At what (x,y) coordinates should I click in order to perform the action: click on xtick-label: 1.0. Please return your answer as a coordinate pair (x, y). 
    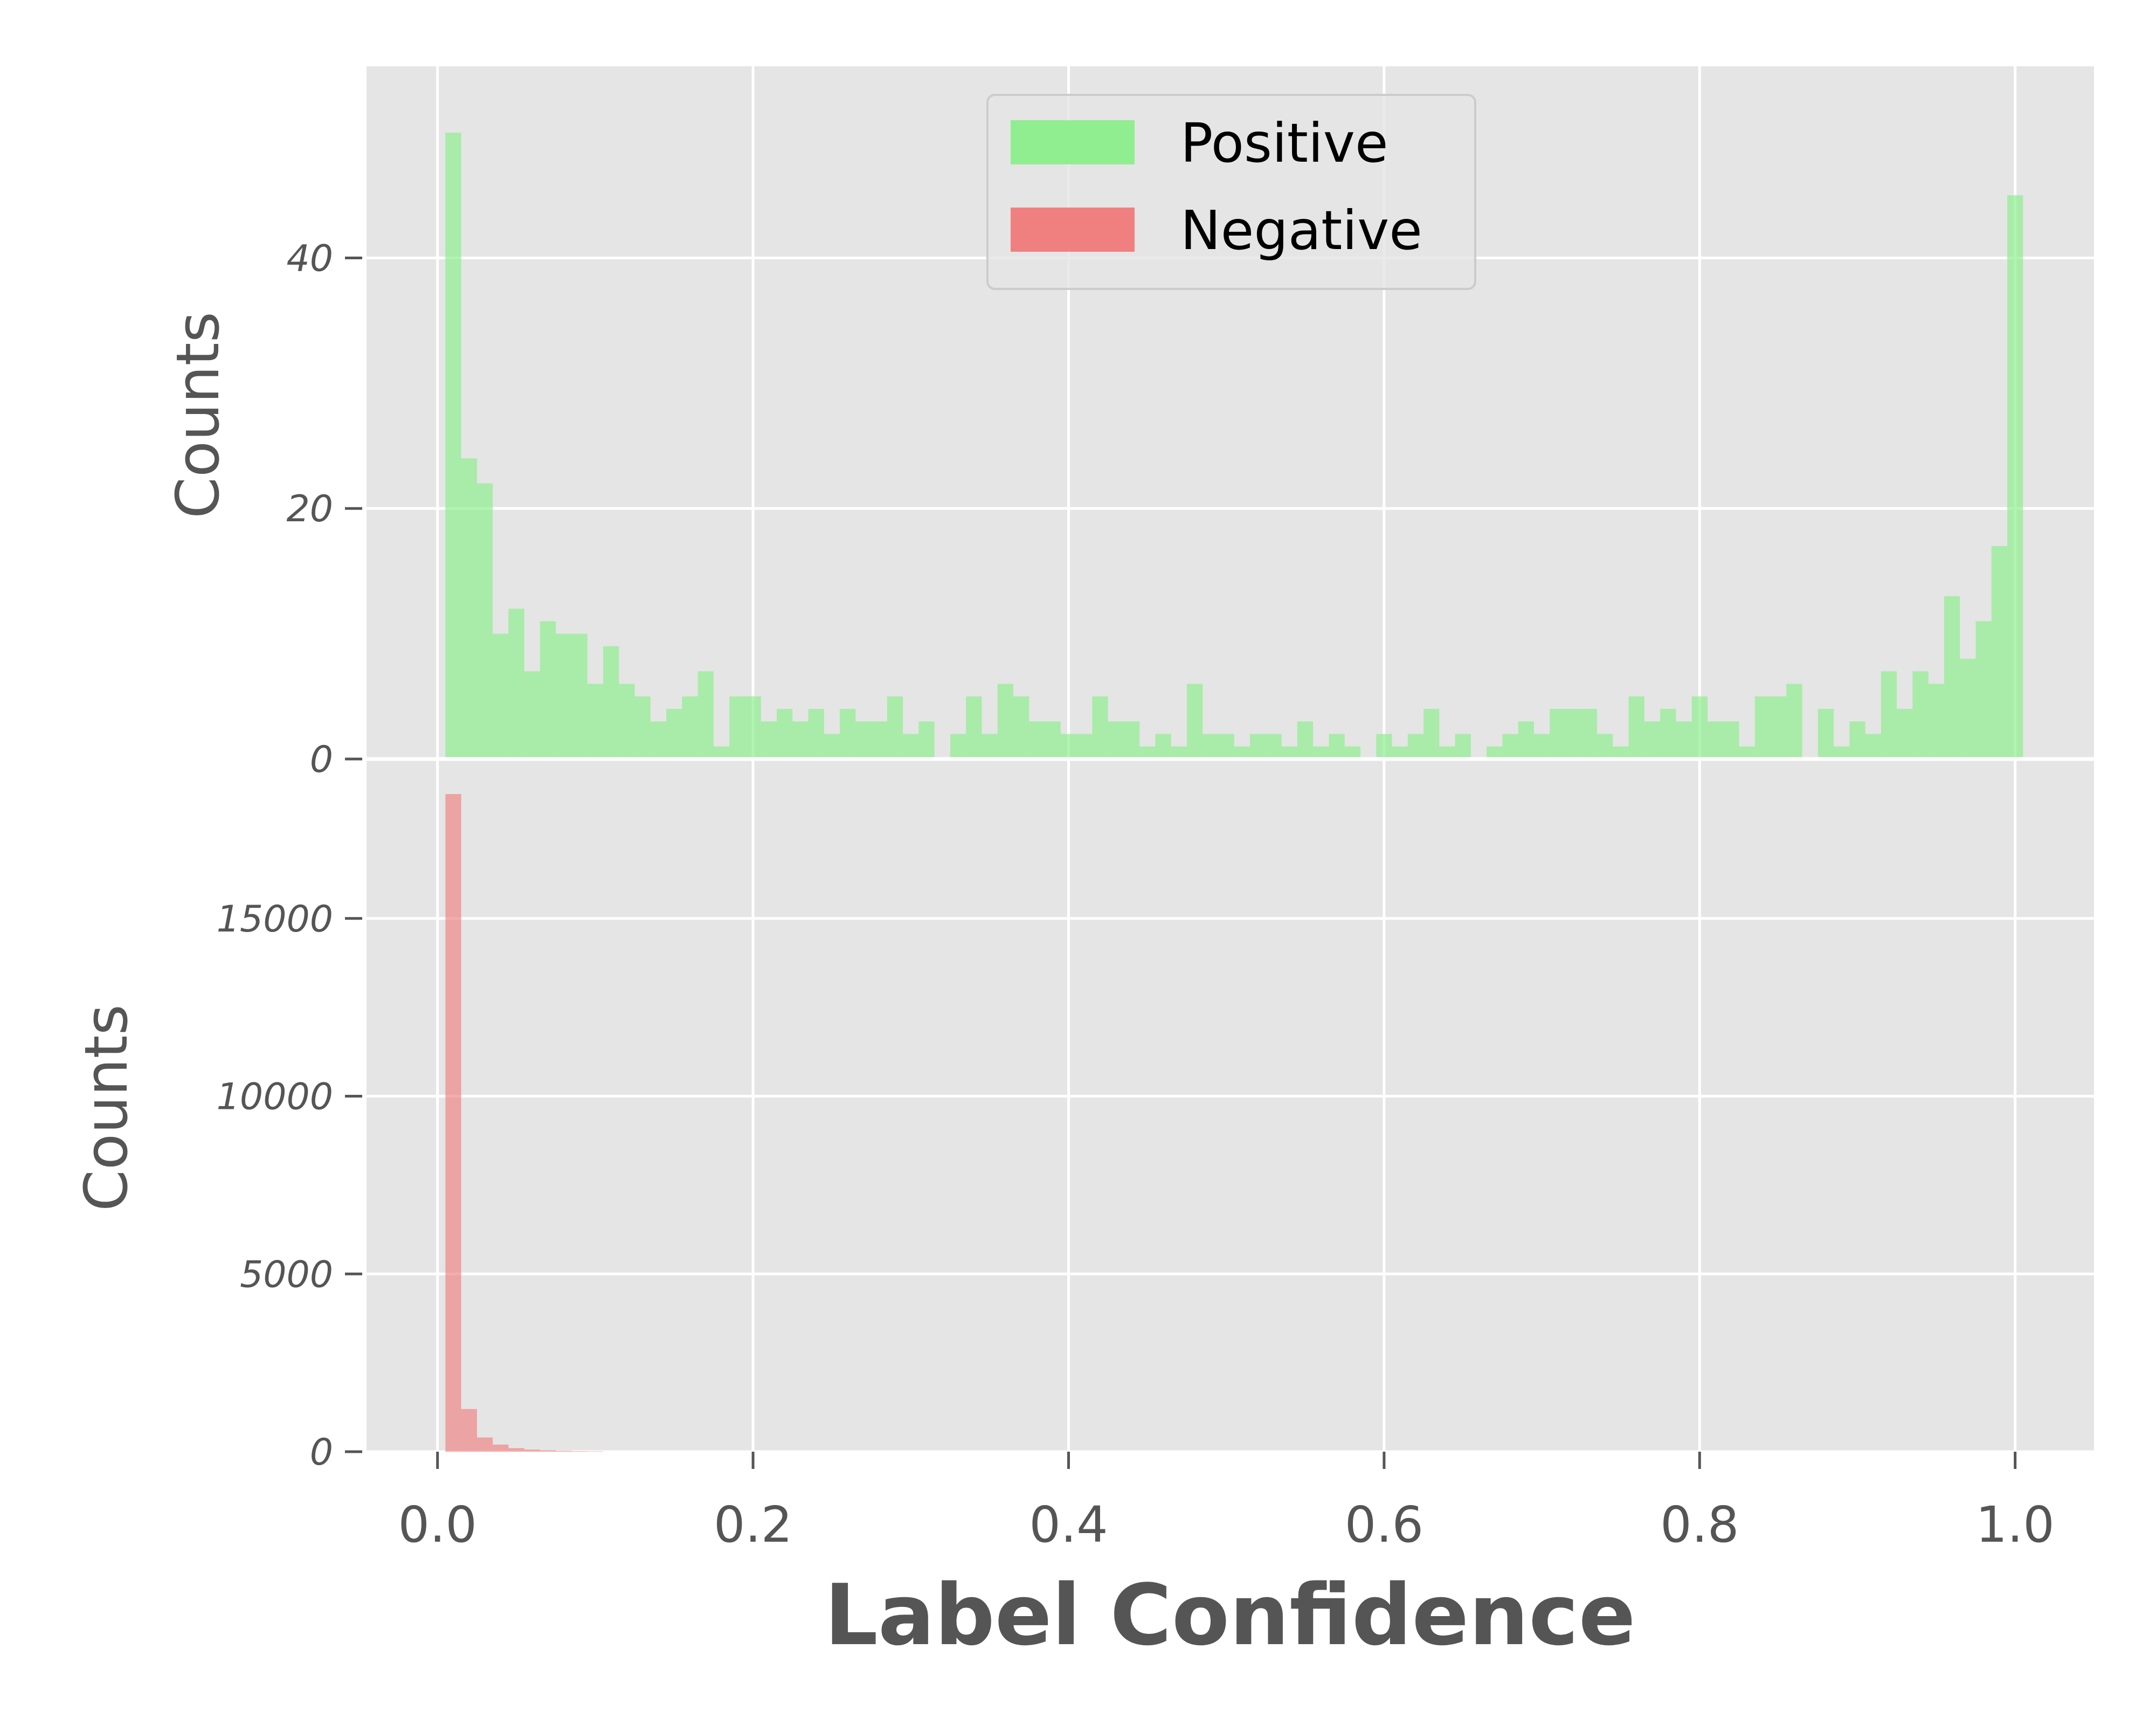
    Looking at the image, I should click on (2014, 1525).